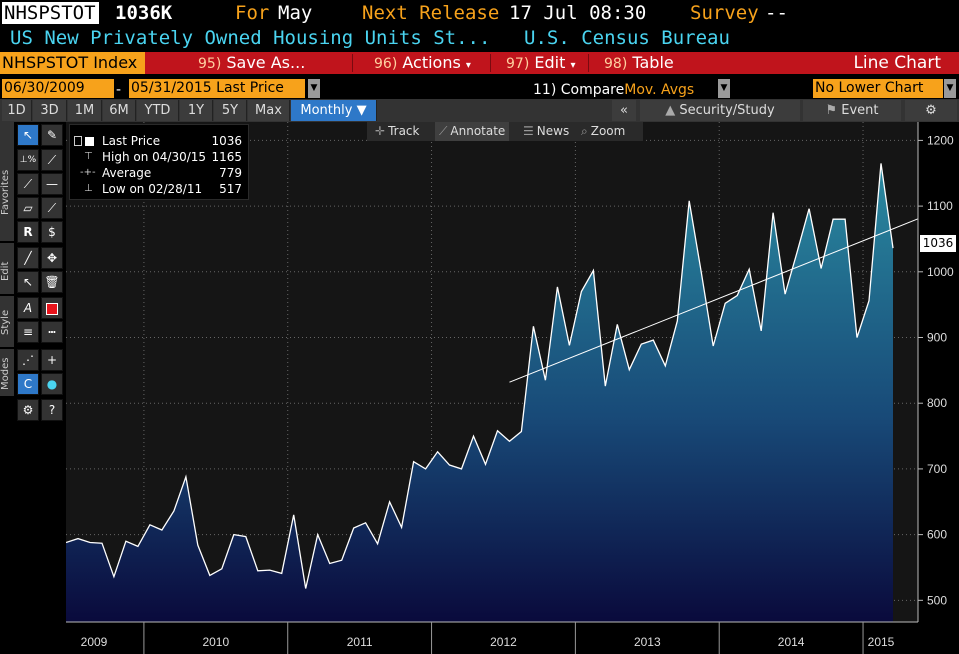 The height and width of the screenshot is (654, 959). I want to click on line-tool-icon: ⟋, so click(52, 160).